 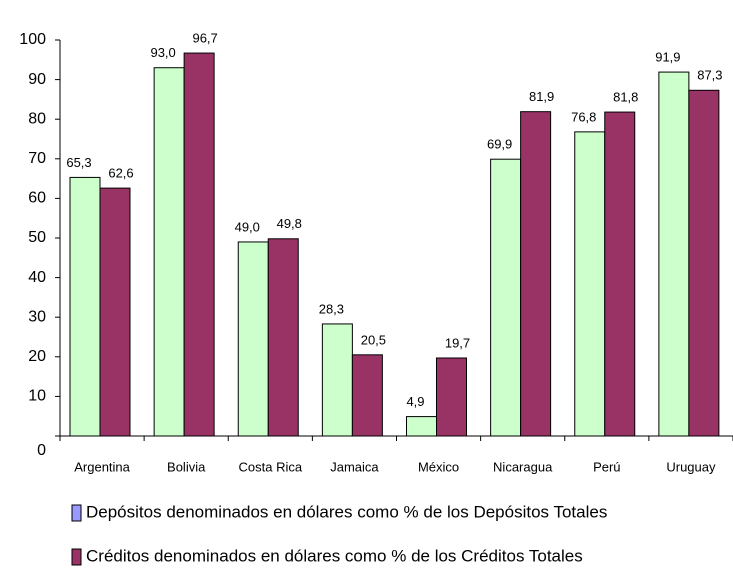 What do you see at coordinates (415, 401) in the screenshot?
I see `value-label: 4,9` at bounding box center [415, 401].